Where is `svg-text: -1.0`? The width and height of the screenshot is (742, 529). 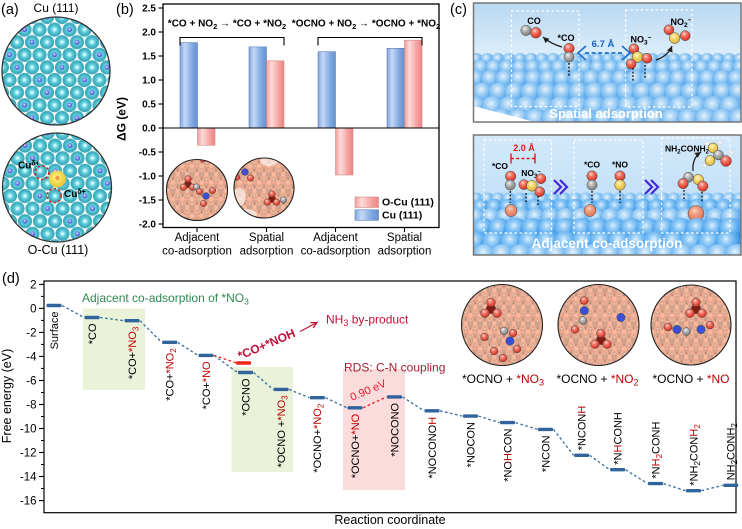
svg-text: -1.0 is located at coordinates (148, 177).